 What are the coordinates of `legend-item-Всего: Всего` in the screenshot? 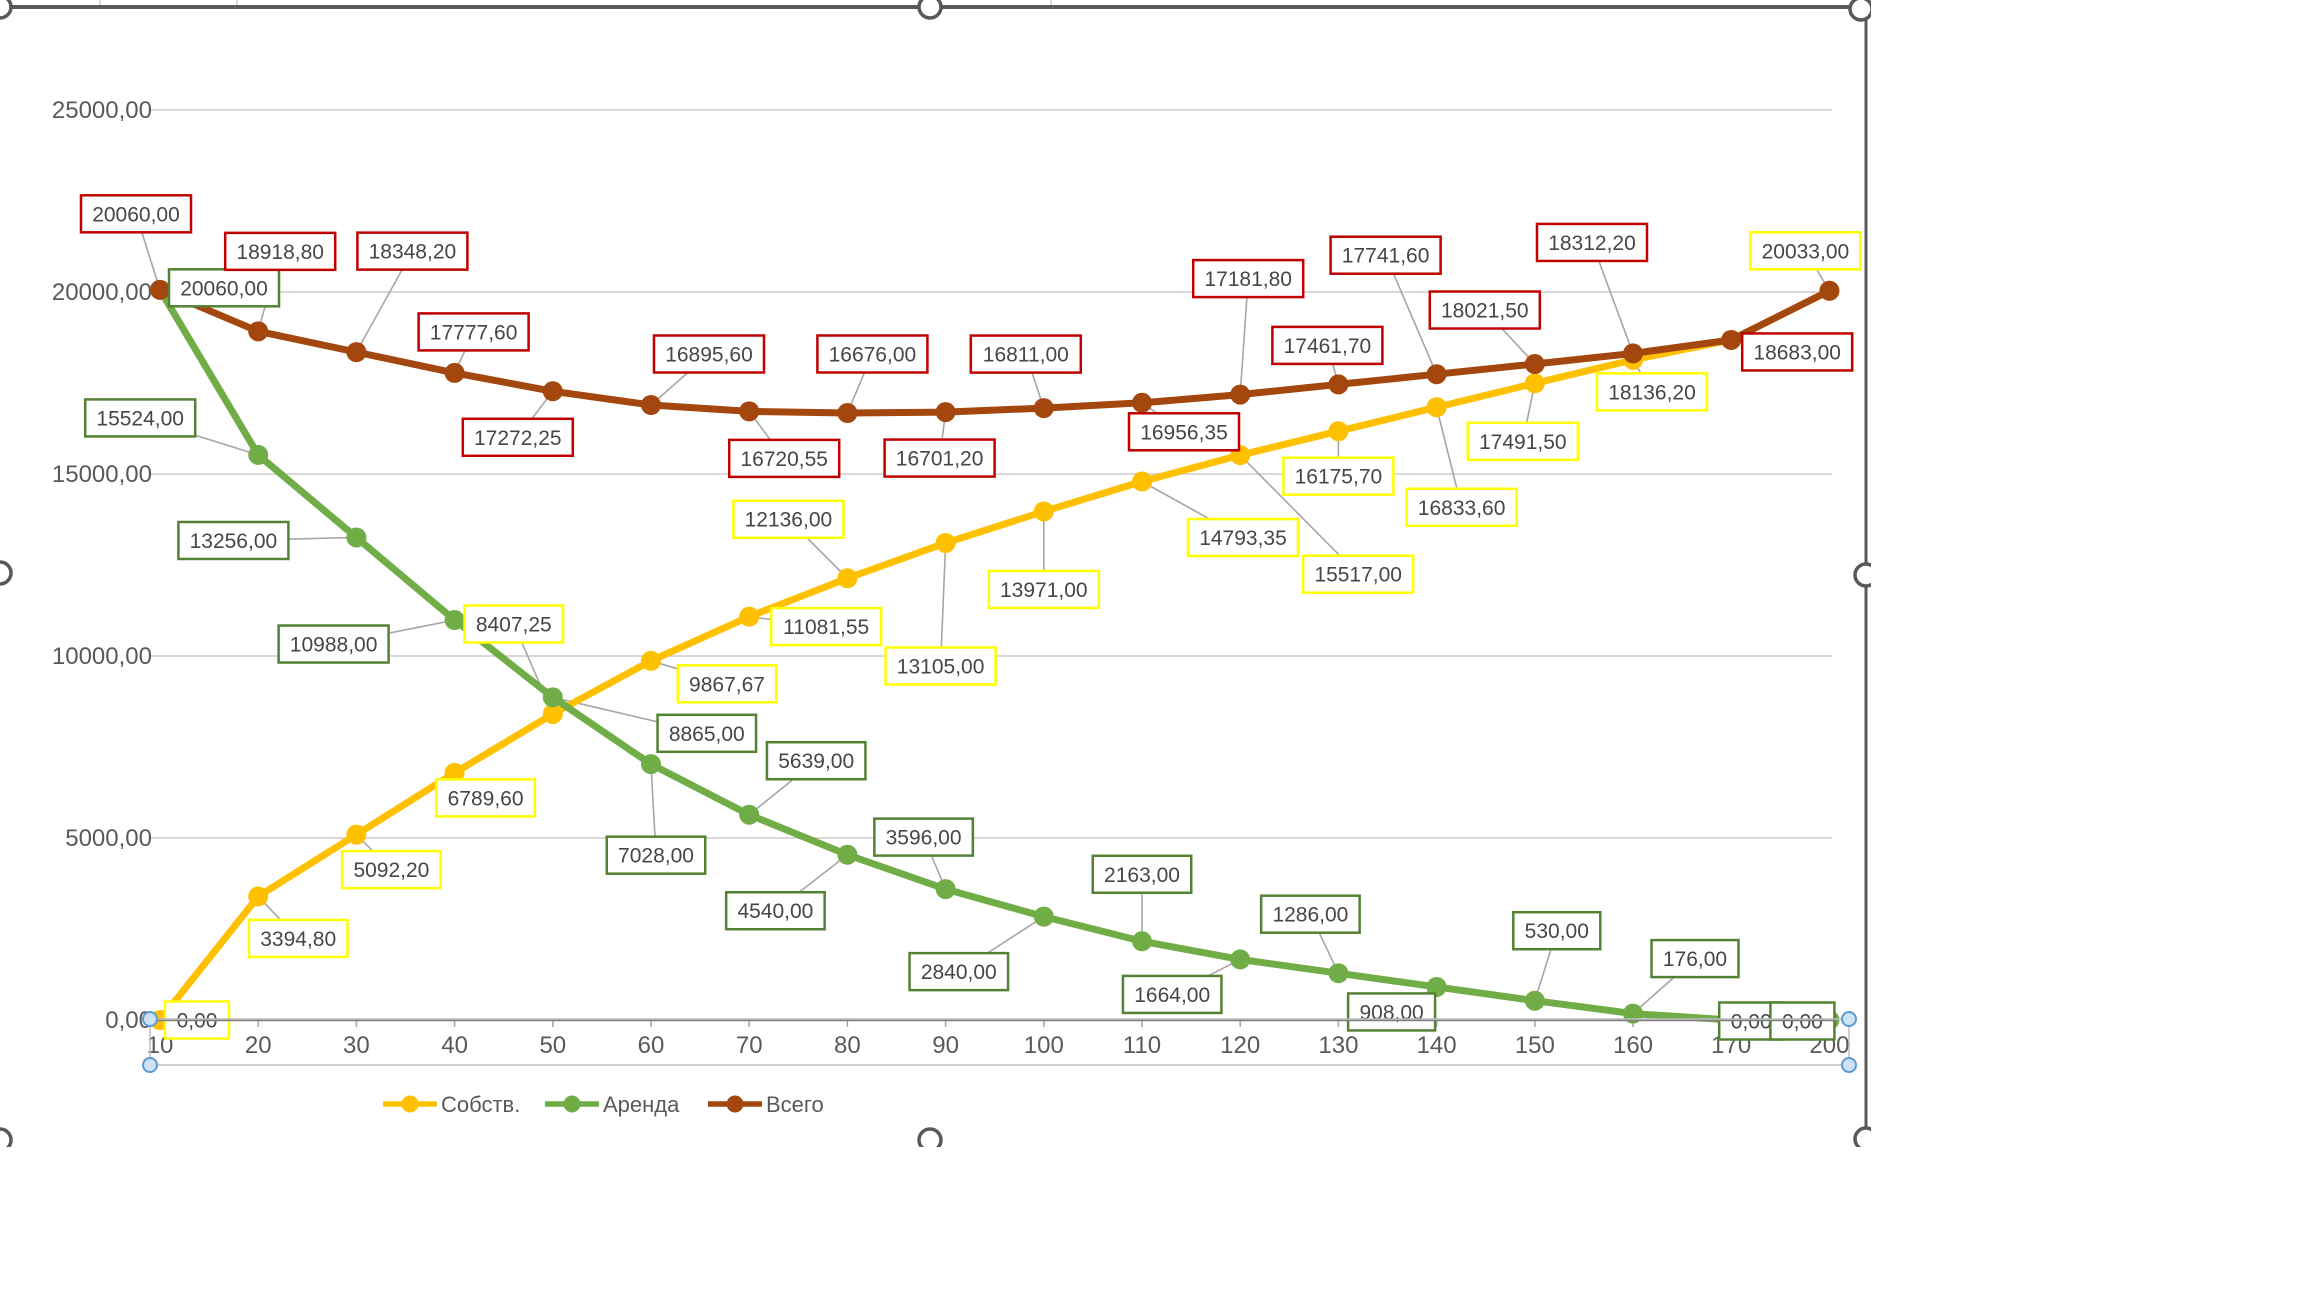 It's located at (766, 1104).